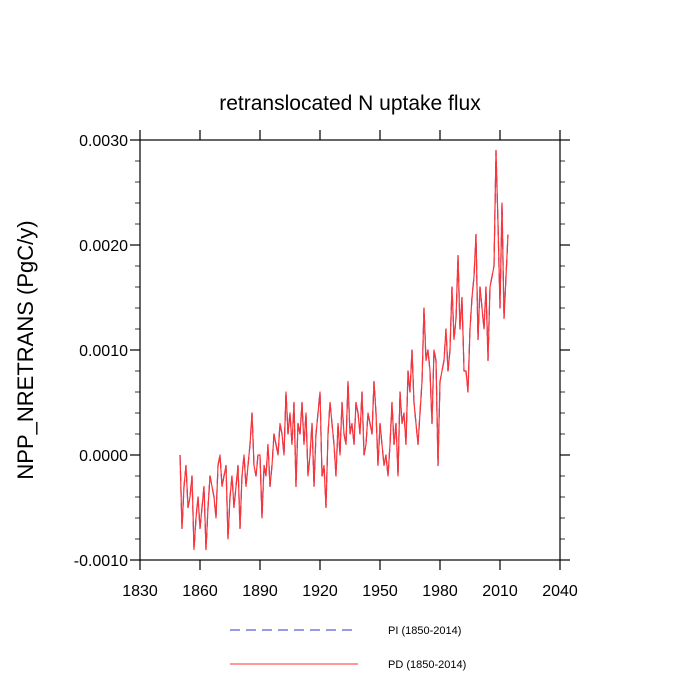 The width and height of the screenshot is (700, 700). I want to click on x-tick-label: 2010, so click(500, 591).